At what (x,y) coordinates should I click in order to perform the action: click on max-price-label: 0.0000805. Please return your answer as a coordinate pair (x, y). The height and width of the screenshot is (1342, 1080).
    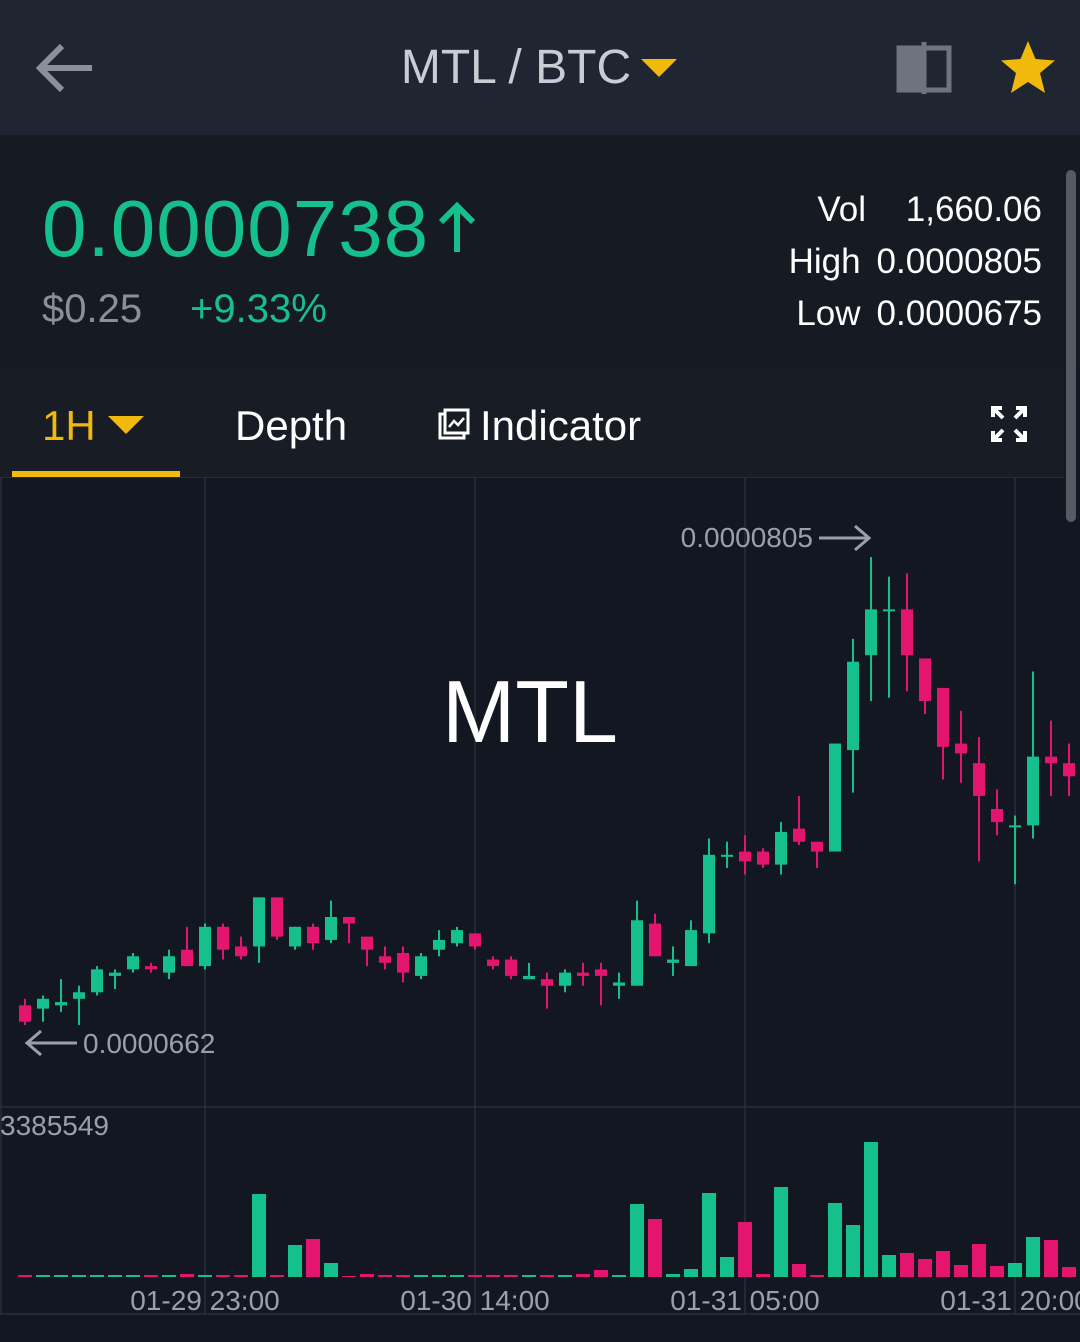
    Looking at the image, I should click on (747, 537).